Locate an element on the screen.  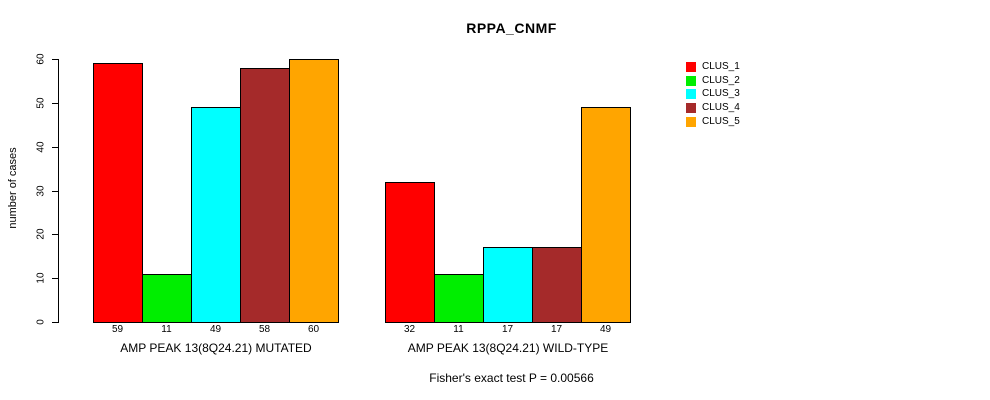
y-axis-label: number of cases is located at coordinates (13, 188).